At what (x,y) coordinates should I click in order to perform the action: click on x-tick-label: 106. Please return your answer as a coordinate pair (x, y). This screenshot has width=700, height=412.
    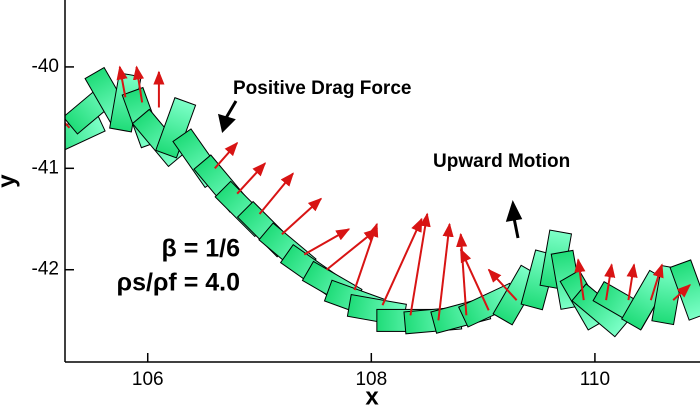
    Looking at the image, I should click on (148, 379).